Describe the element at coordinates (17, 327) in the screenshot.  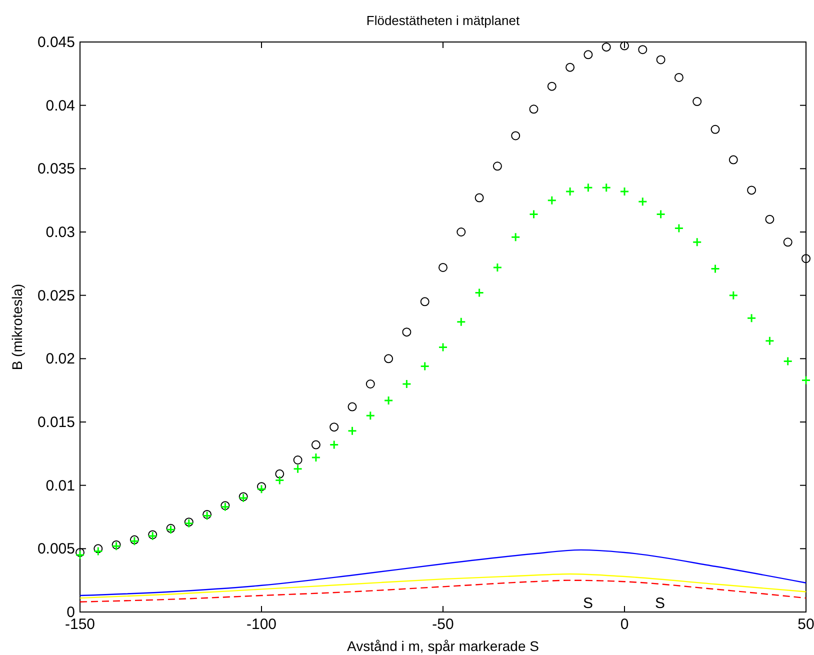
I see `y-axis-title: B (mikrotesla)` at that location.